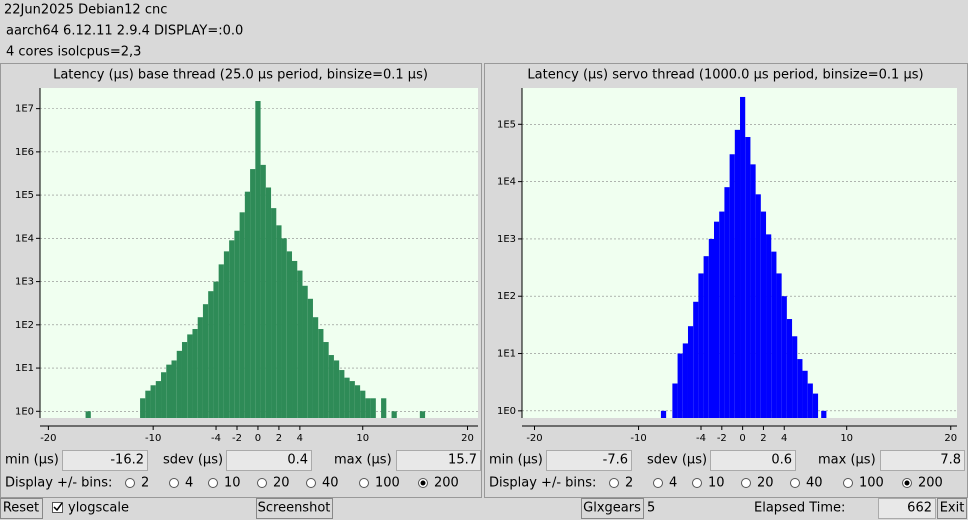  I want to click on header-line: aarch64 6.12.11 2.9.4 DISPLAY=:0.0, so click(124, 31).